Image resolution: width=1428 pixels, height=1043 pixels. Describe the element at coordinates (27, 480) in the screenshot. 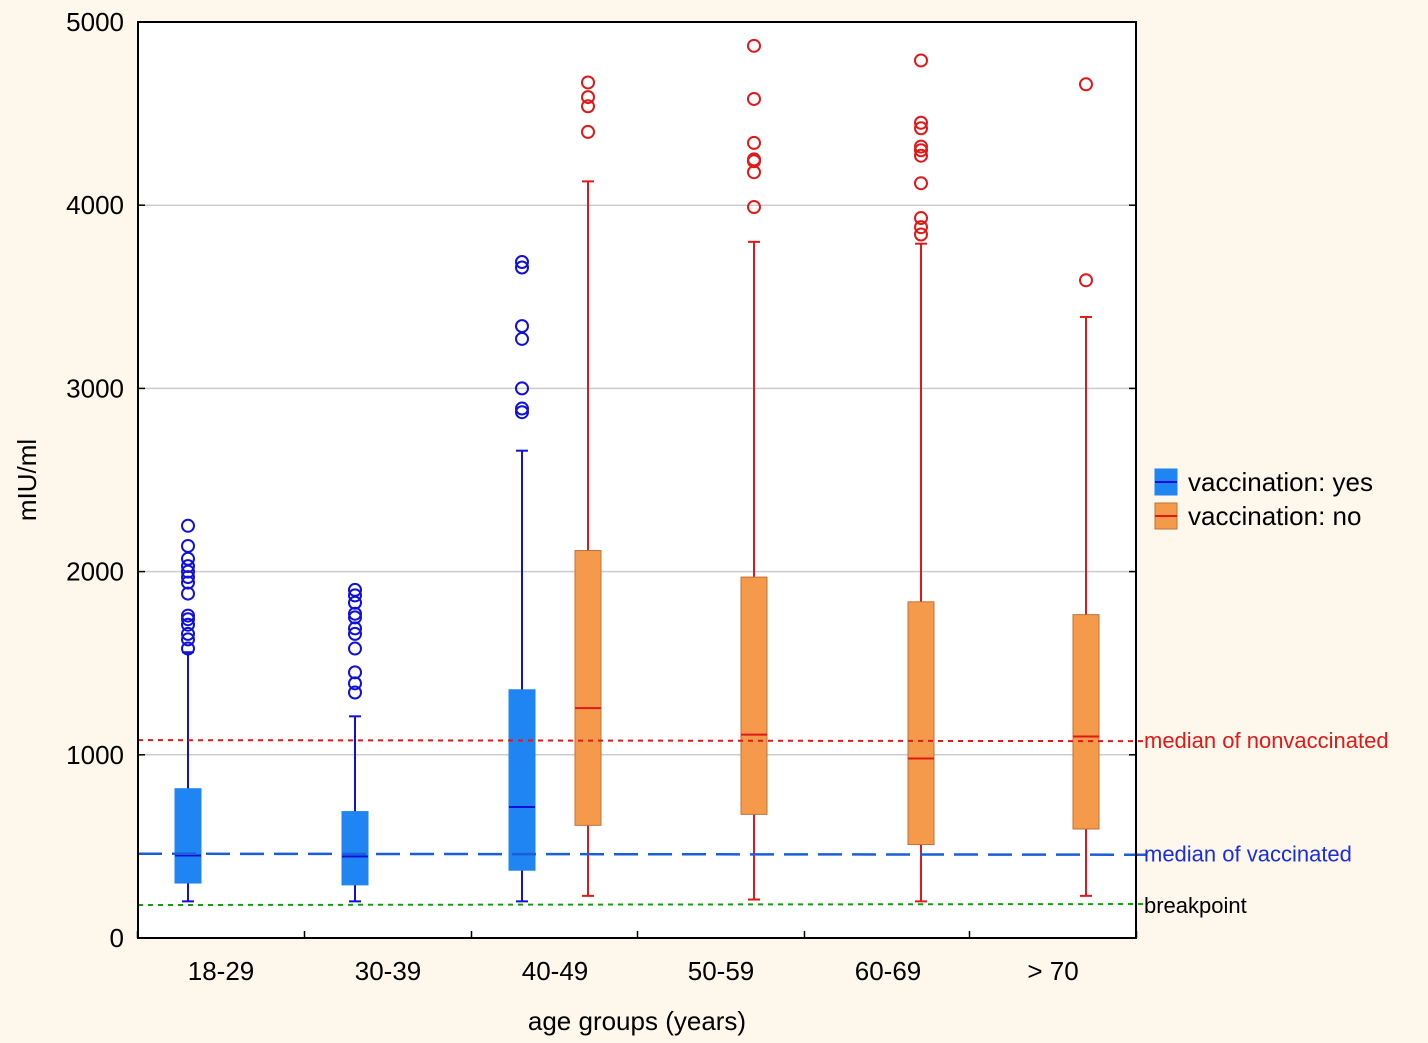

I see `y-axis-title: mIU/ml` at that location.